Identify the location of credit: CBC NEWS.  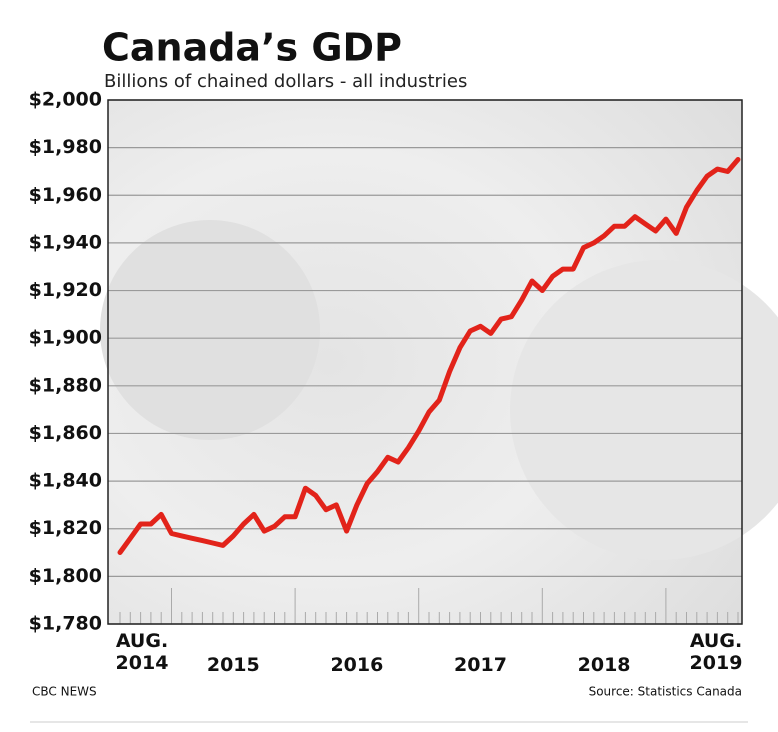
(64, 692).